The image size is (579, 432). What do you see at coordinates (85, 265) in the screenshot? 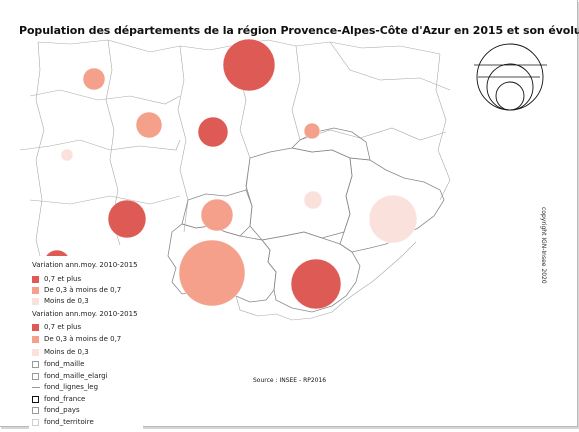
I see `legend-group-1-title: Variation ann.moy. 2010-2015` at bounding box center [85, 265].